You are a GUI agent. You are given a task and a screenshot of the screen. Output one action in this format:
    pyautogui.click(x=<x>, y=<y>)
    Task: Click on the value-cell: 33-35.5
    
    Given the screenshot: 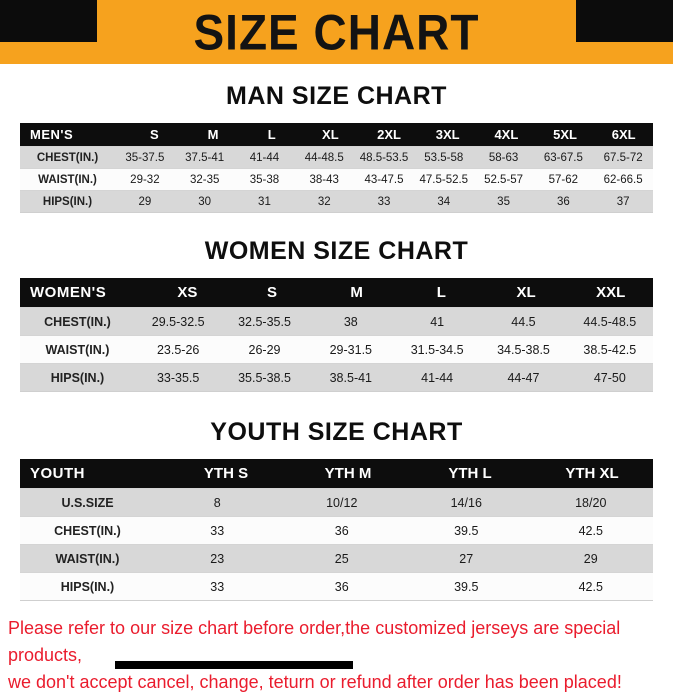 What is the action you would take?
    pyautogui.click(x=178, y=377)
    